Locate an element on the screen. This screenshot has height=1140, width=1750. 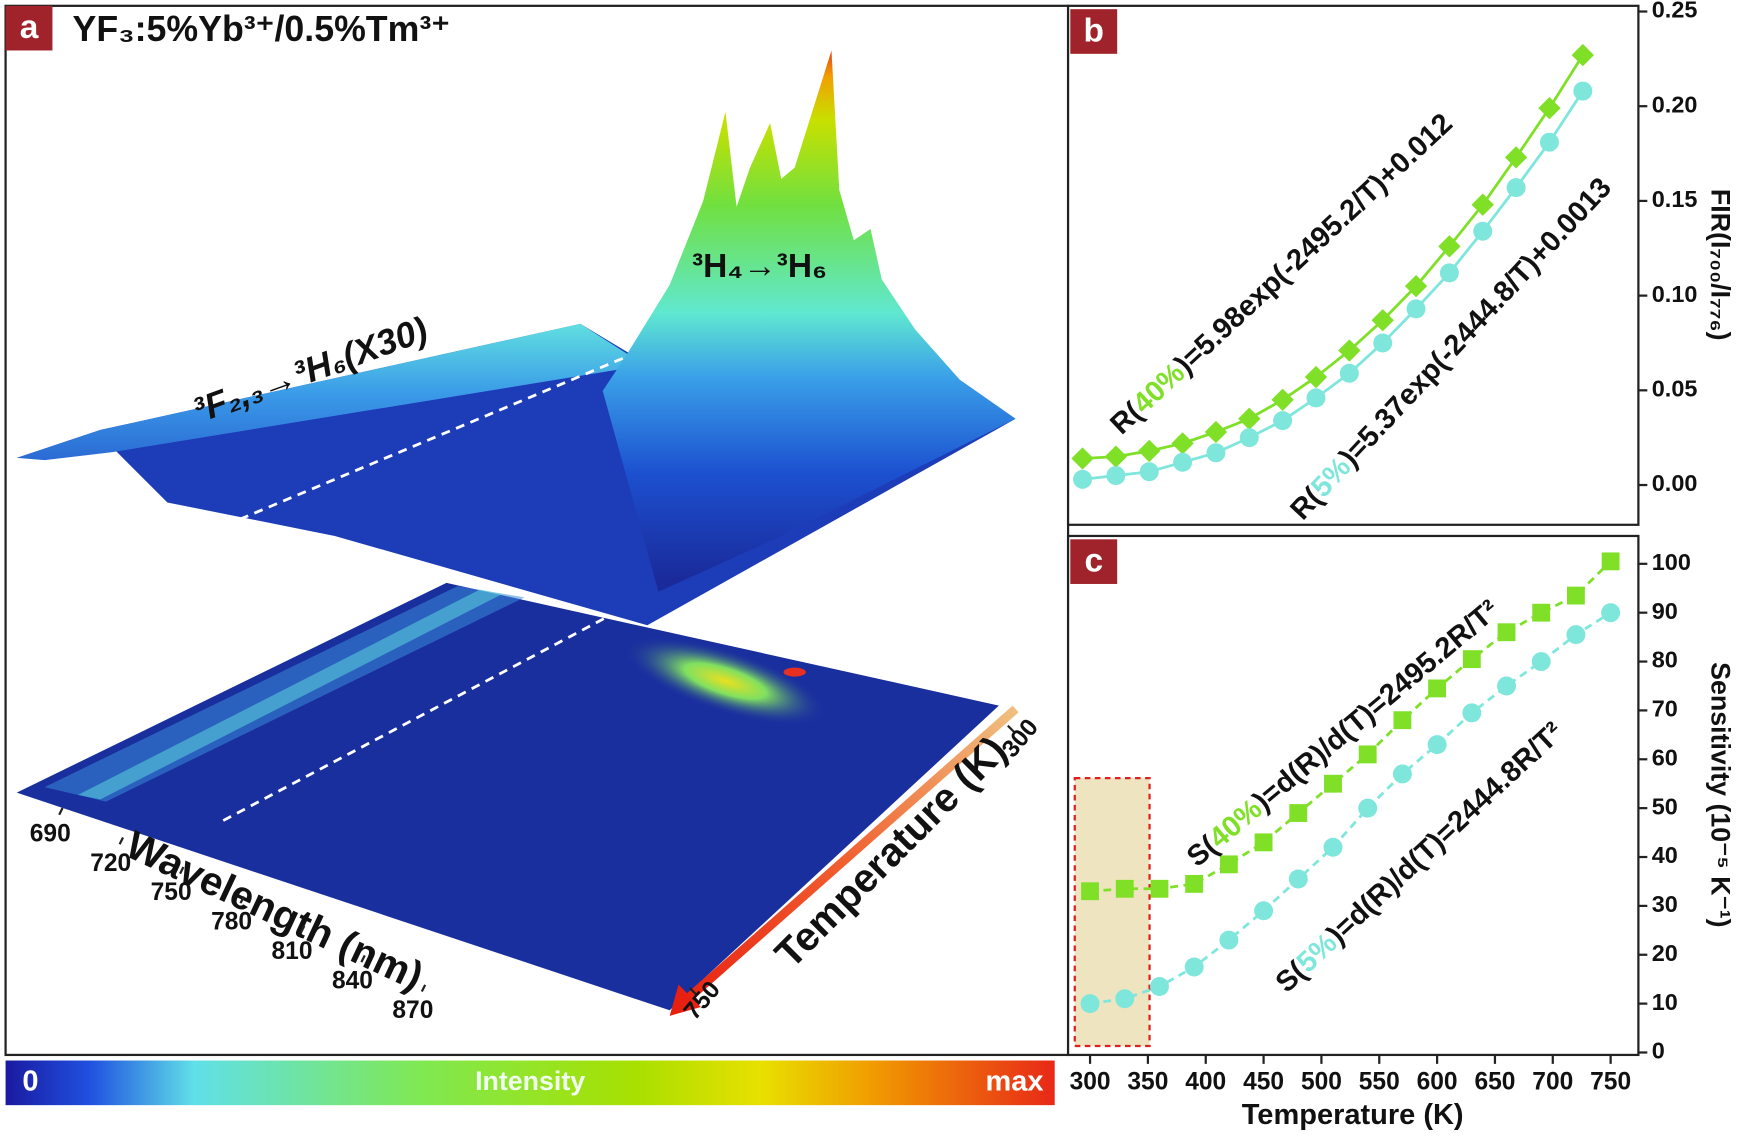
panel-label: b is located at coordinates (1094, 30).